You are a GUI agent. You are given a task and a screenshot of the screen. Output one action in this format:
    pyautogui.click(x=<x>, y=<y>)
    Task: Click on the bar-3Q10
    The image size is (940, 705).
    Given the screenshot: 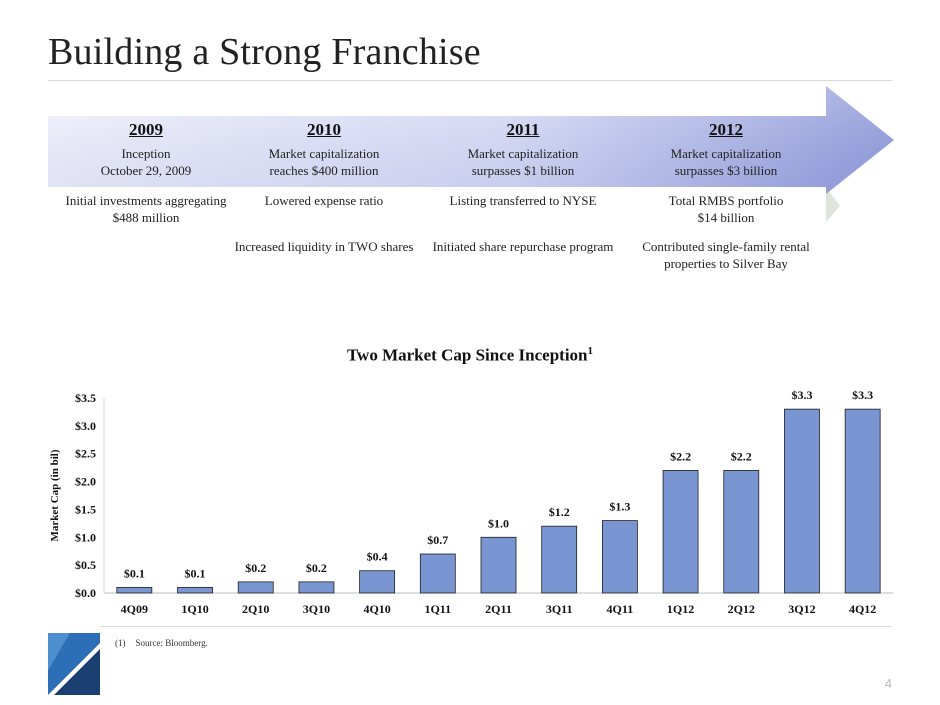 What is the action you would take?
    pyautogui.click(x=316, y=587)
    